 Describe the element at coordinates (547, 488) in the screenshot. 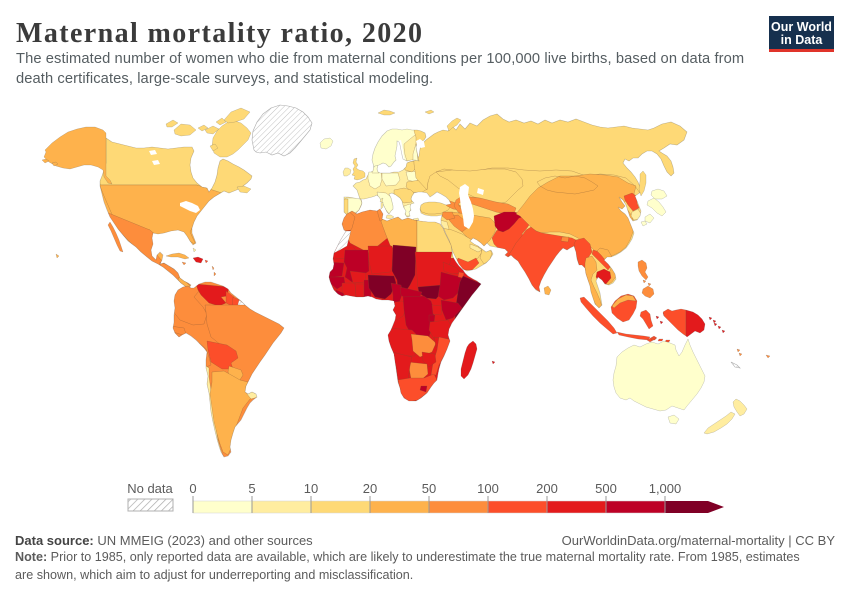

I see `svg-text: 200` at that location.